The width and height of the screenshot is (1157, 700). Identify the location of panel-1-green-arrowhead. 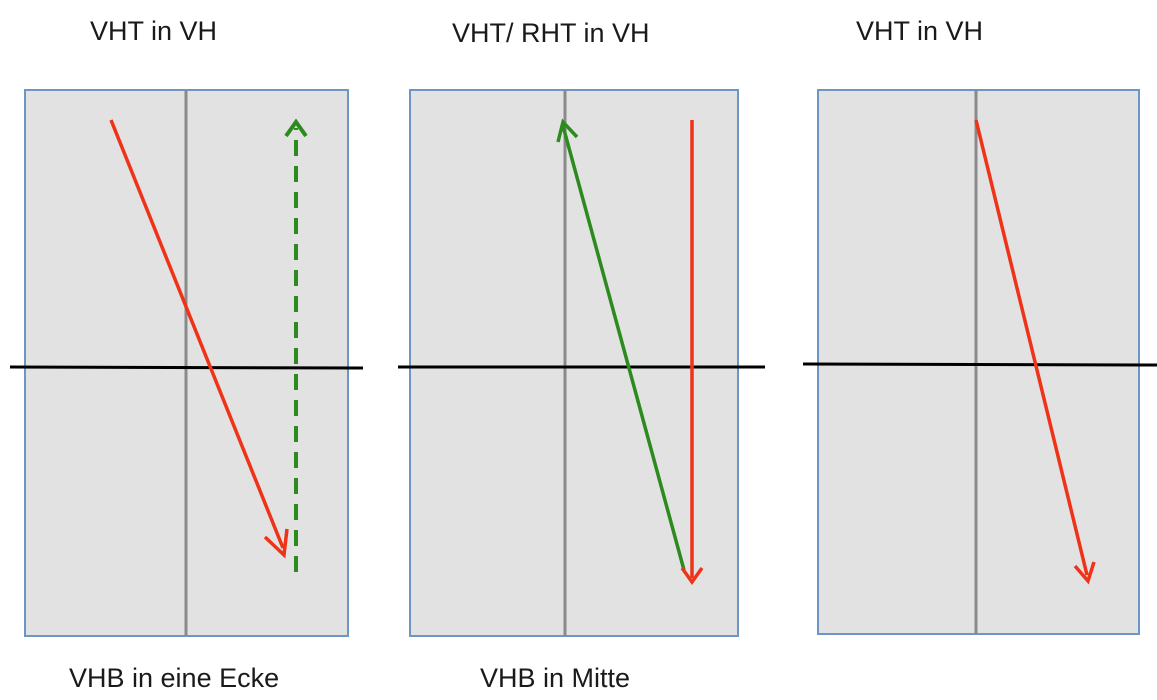
(296, 128).